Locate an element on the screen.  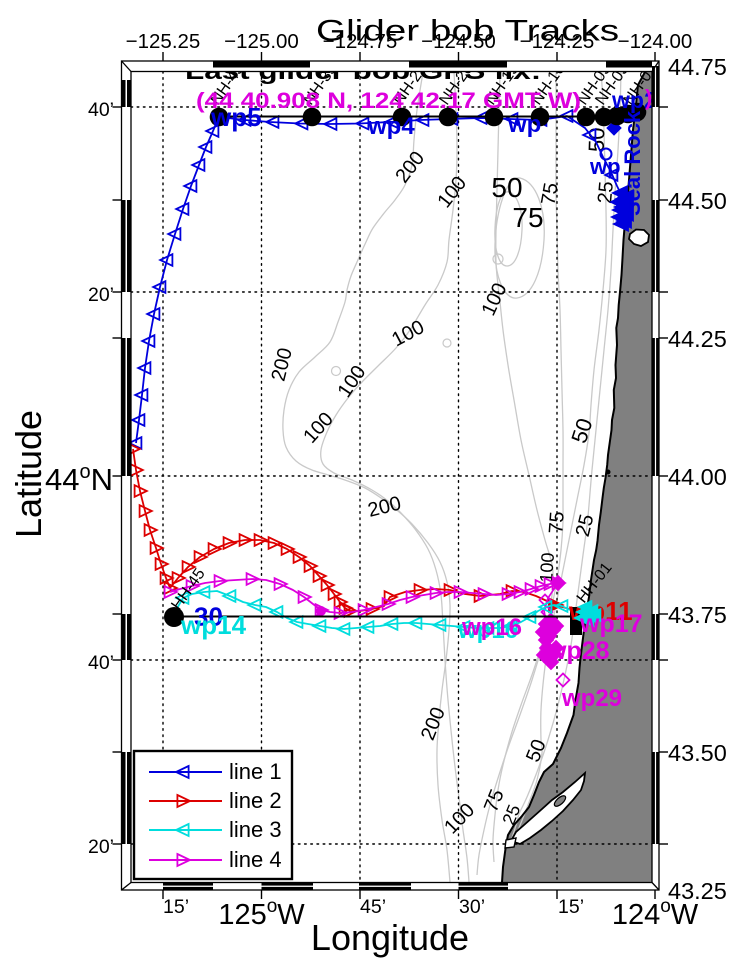
svg-text: 44.25 is located at coordinates (697, 339).